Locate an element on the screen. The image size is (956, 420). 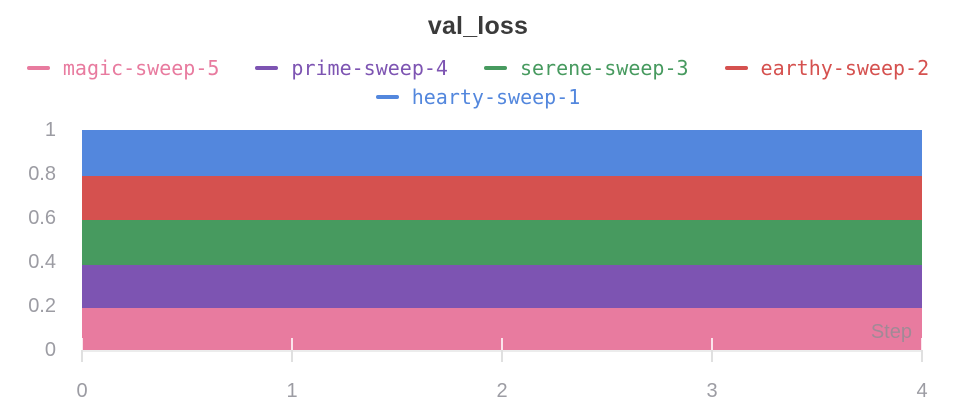
legend-item-magic-sweep-5: magic-sweep-5 is located at coordinates (123, 68).